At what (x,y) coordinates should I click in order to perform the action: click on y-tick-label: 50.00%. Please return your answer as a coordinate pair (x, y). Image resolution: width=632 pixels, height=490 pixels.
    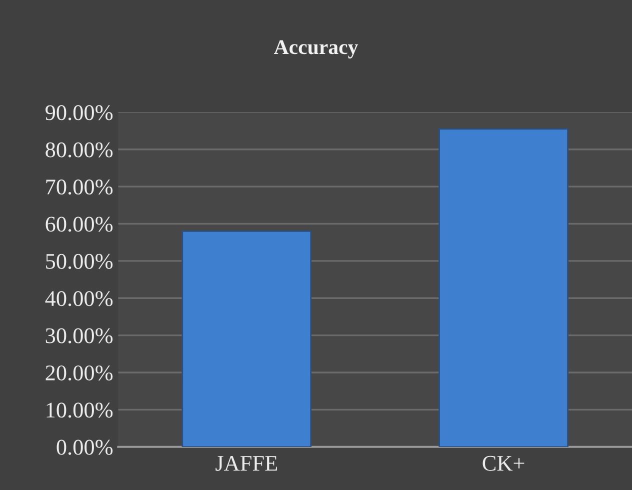
    Looking at the image, I should click on (79, 261).